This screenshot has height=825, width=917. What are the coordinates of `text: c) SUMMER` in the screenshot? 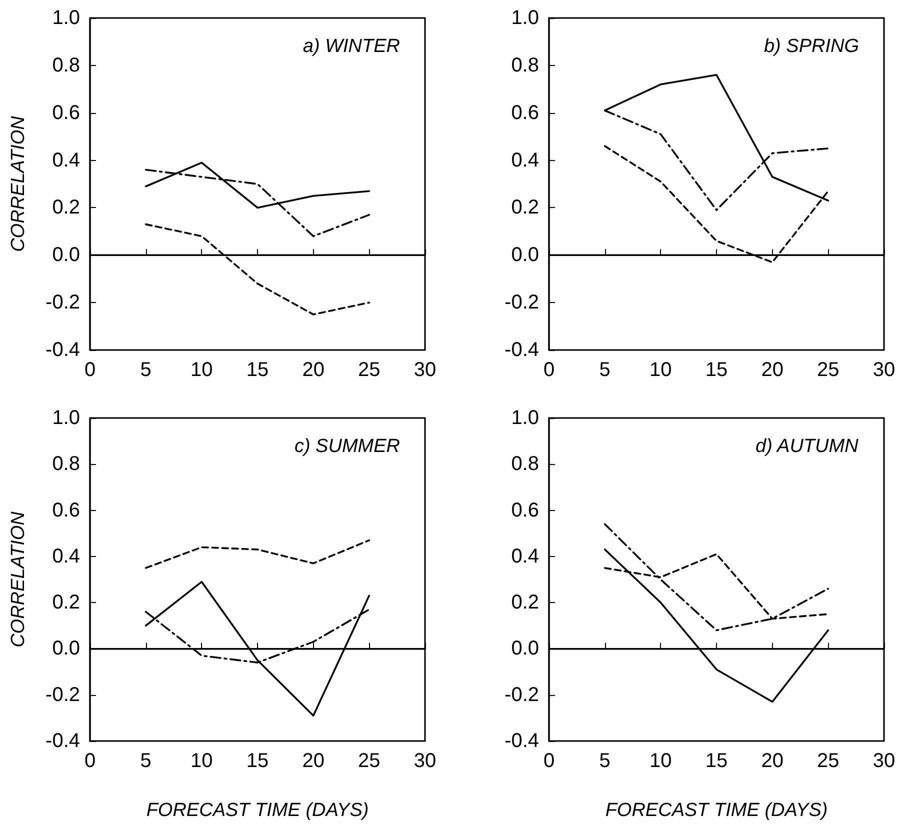 It's located at (347, 446).